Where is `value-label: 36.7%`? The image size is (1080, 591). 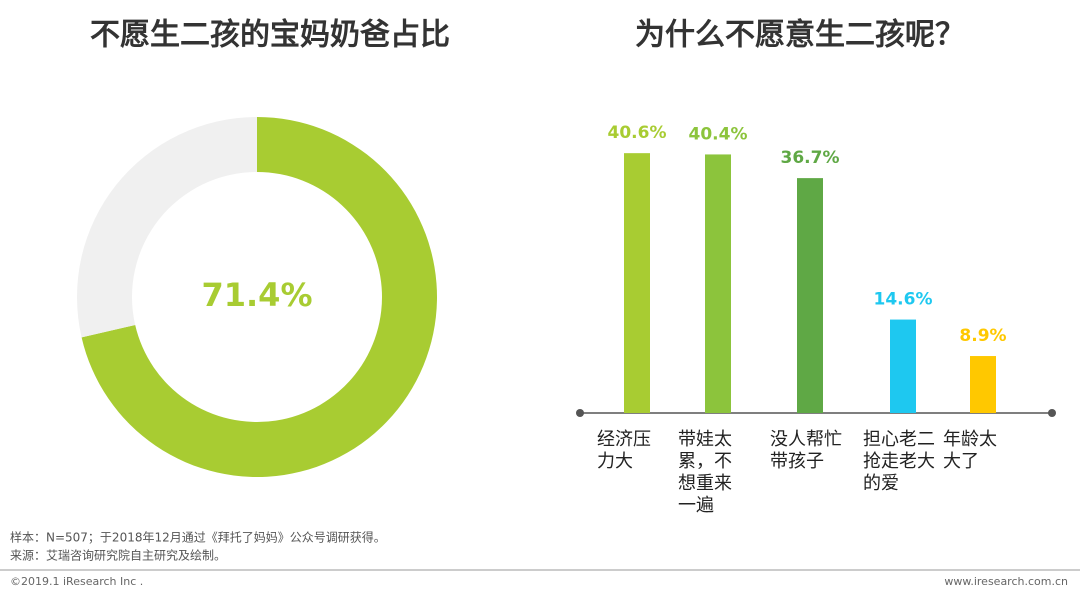 value-label: 36.7% is located at coordinates (810, 158).